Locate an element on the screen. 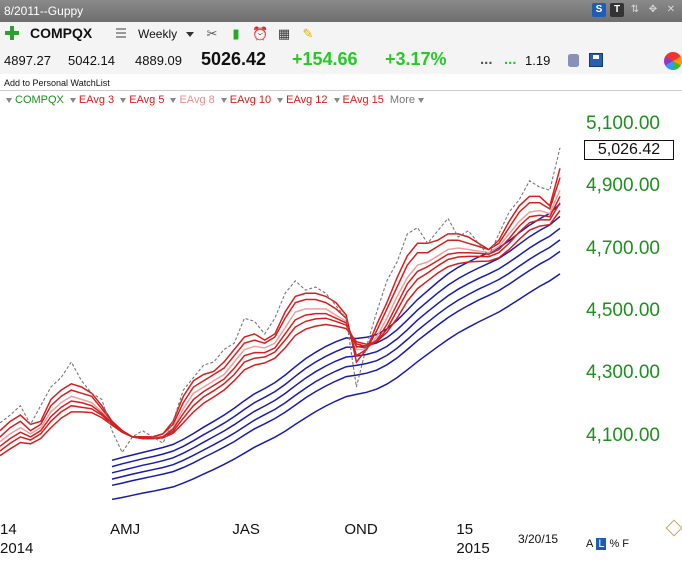 The width and height of the screenshot is (682, 562). save-icon is located at coordinates (596, 60).